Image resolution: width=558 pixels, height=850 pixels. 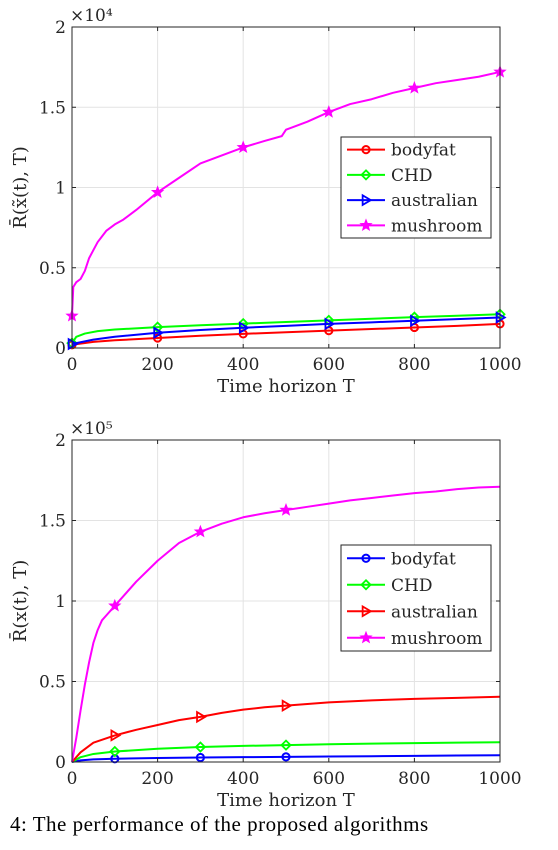 I want to click on y-exponent-label: ×10⁴, so click(x=91, y=16).